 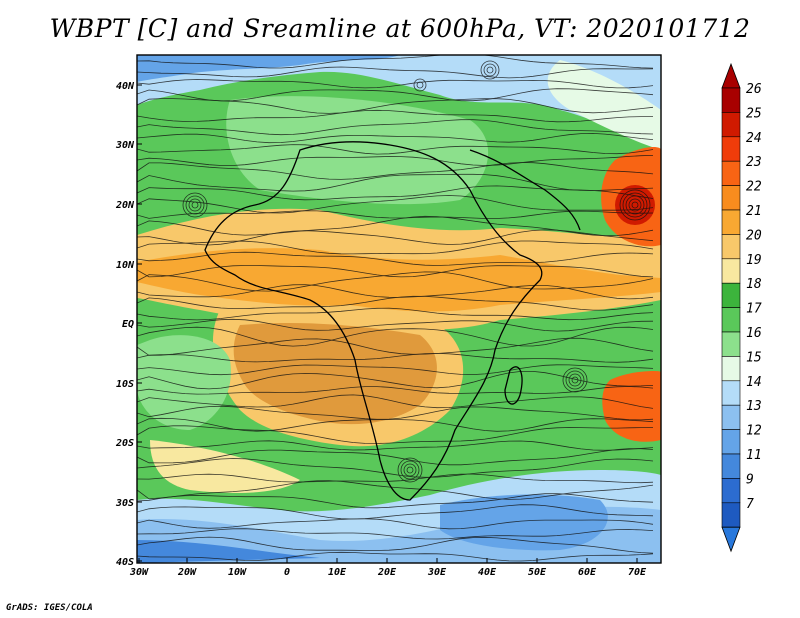 I want to click on colorbar-label: 26, so click(x=754, y=89).